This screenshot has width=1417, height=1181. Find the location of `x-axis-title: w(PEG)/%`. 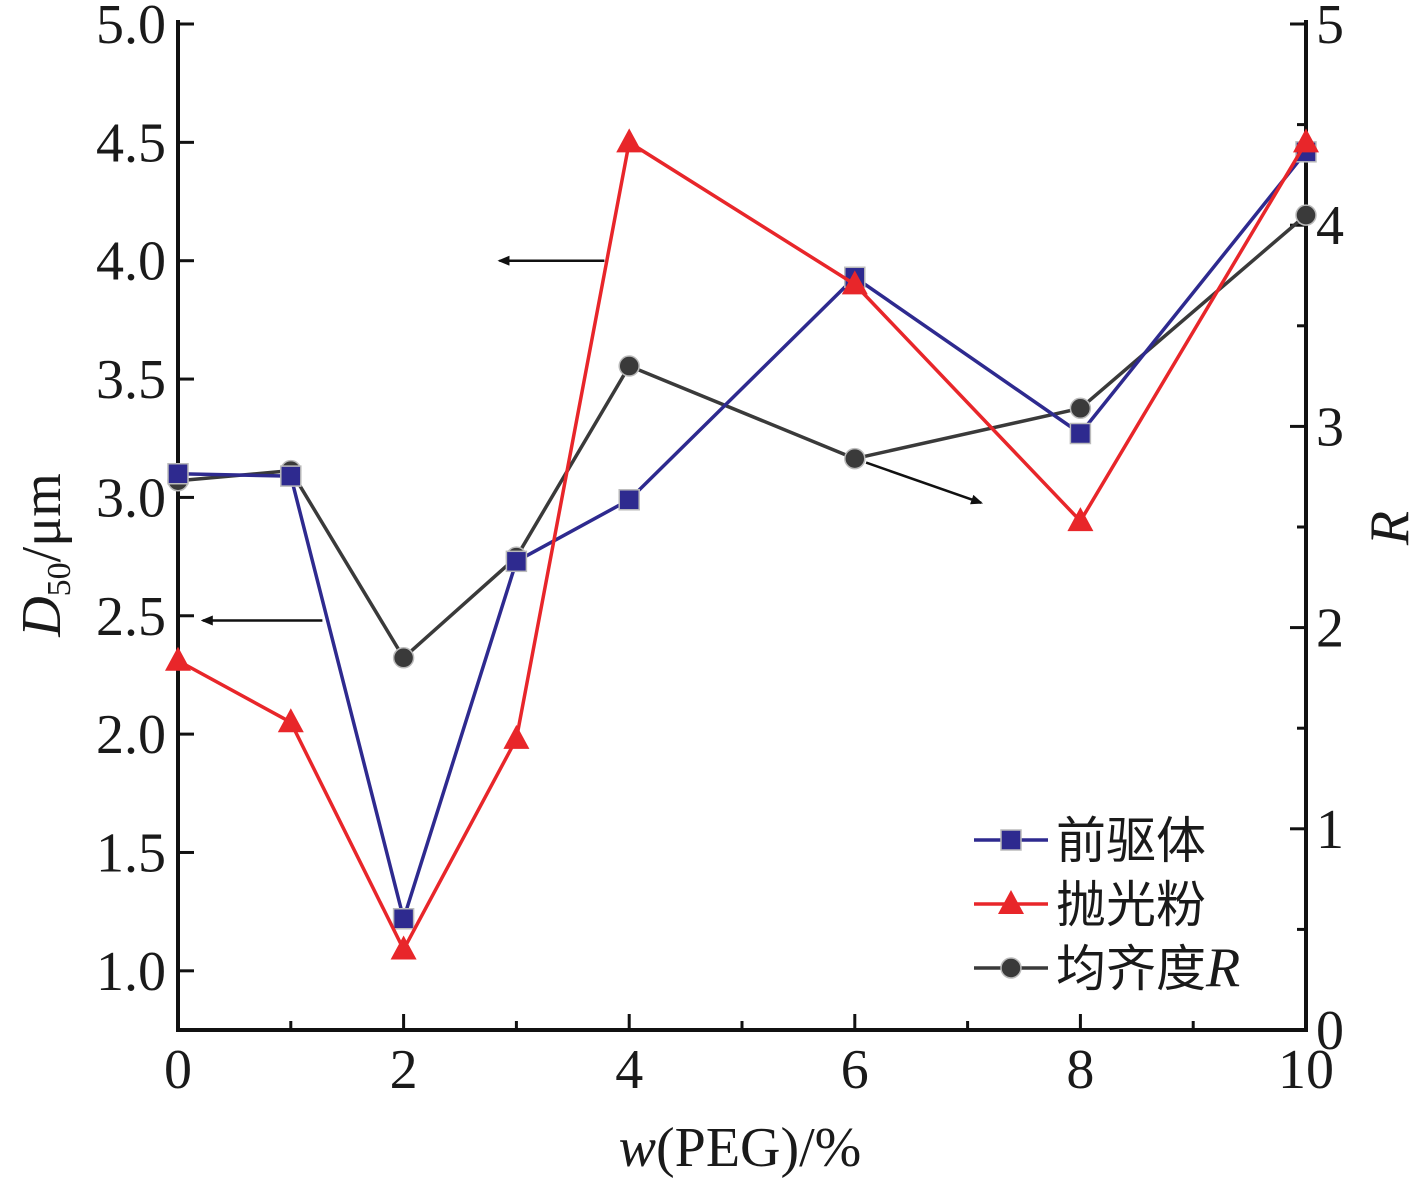

x-axis-title: w(PEG)/% is located at coordinates (740, 1148).